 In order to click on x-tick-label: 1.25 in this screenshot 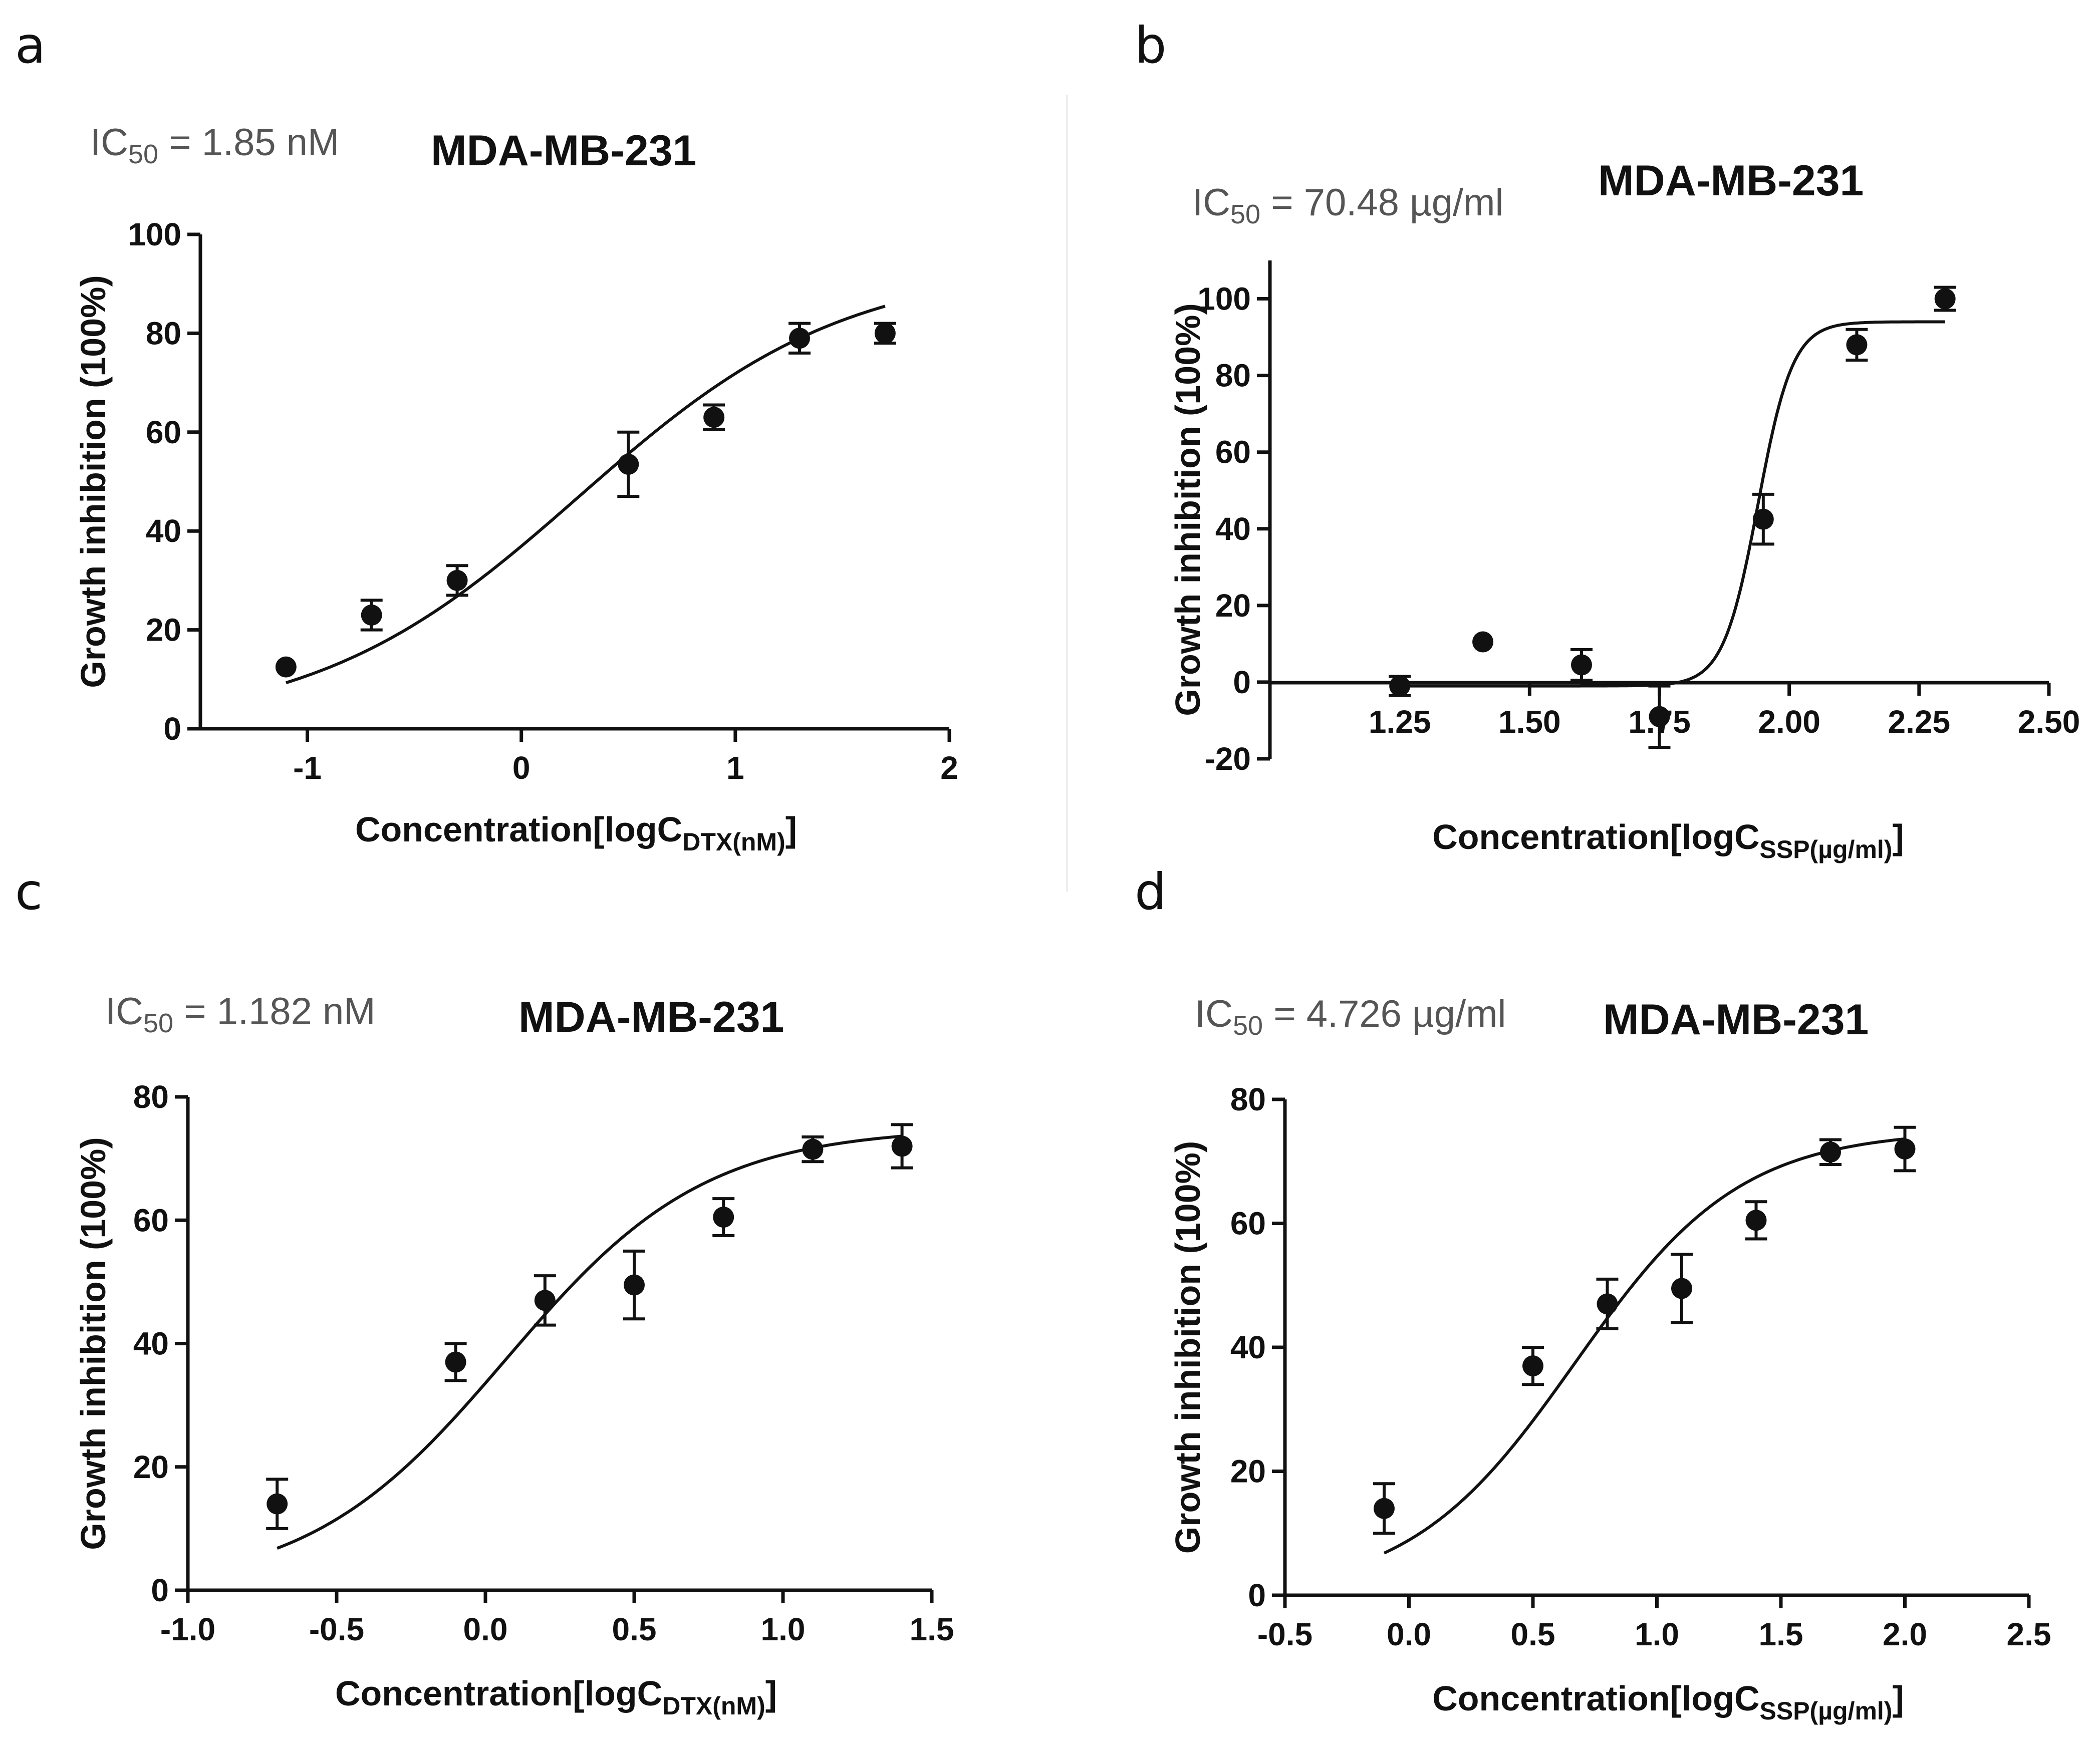, I will do `click(1400, 722)`.